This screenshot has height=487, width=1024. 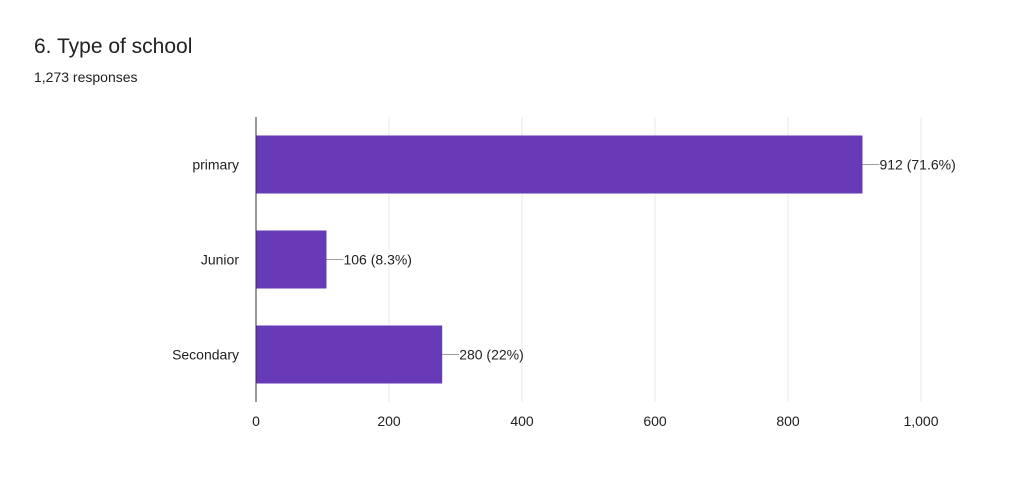 What do you see at coordinates (655, 421) in the screenshot?
I see `x-tick-label: 600` at bounding box center [655, 421].